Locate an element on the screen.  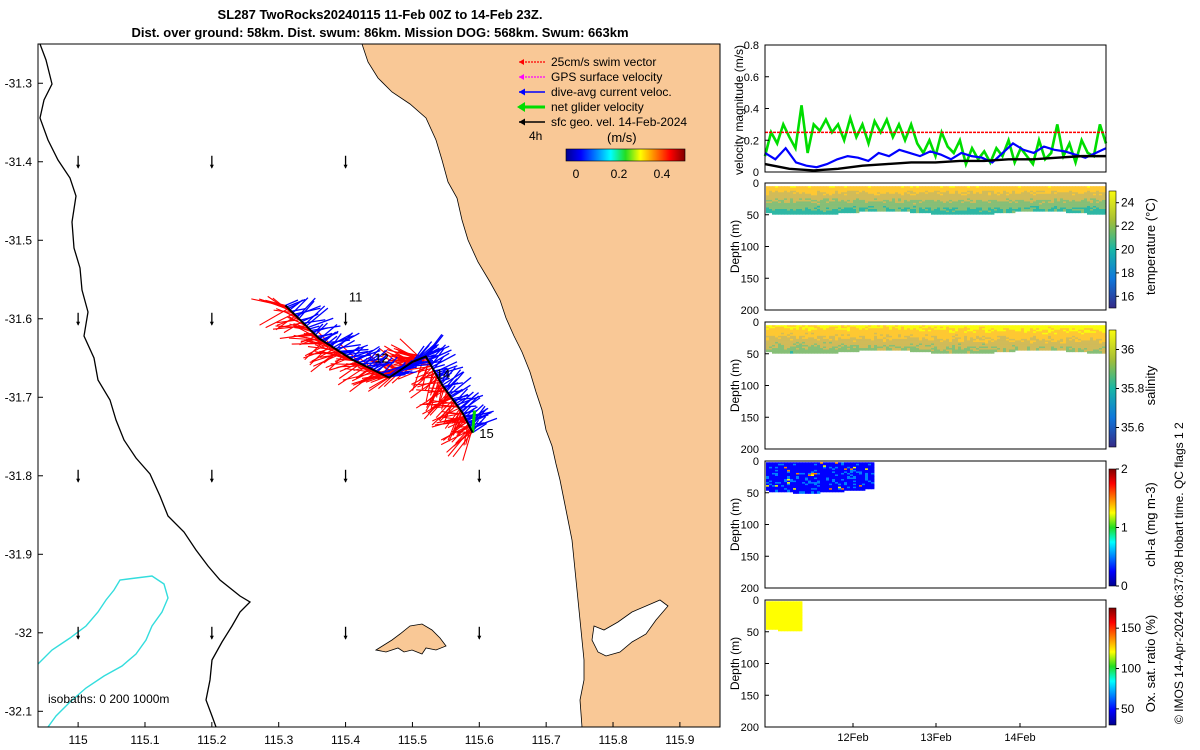
map-y-tick-label: -32.1 is located at coordinates (19, 711).